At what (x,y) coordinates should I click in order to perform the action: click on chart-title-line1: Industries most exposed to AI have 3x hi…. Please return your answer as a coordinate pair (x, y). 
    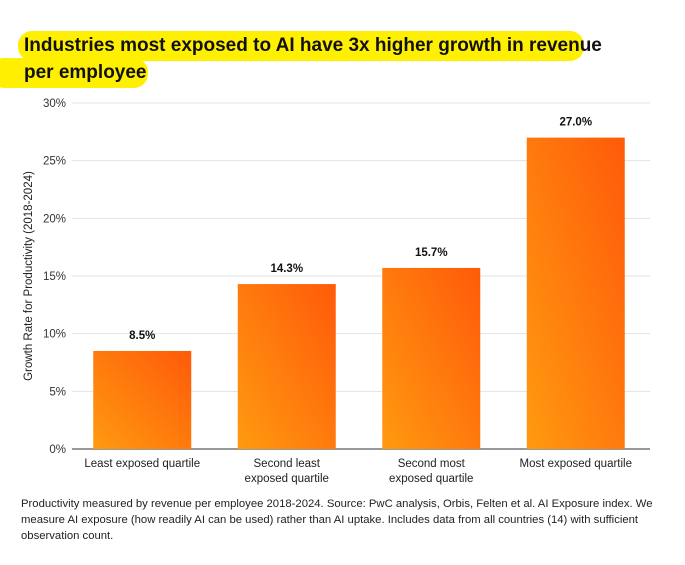
    Looking at the image, I should click on (313, 45).